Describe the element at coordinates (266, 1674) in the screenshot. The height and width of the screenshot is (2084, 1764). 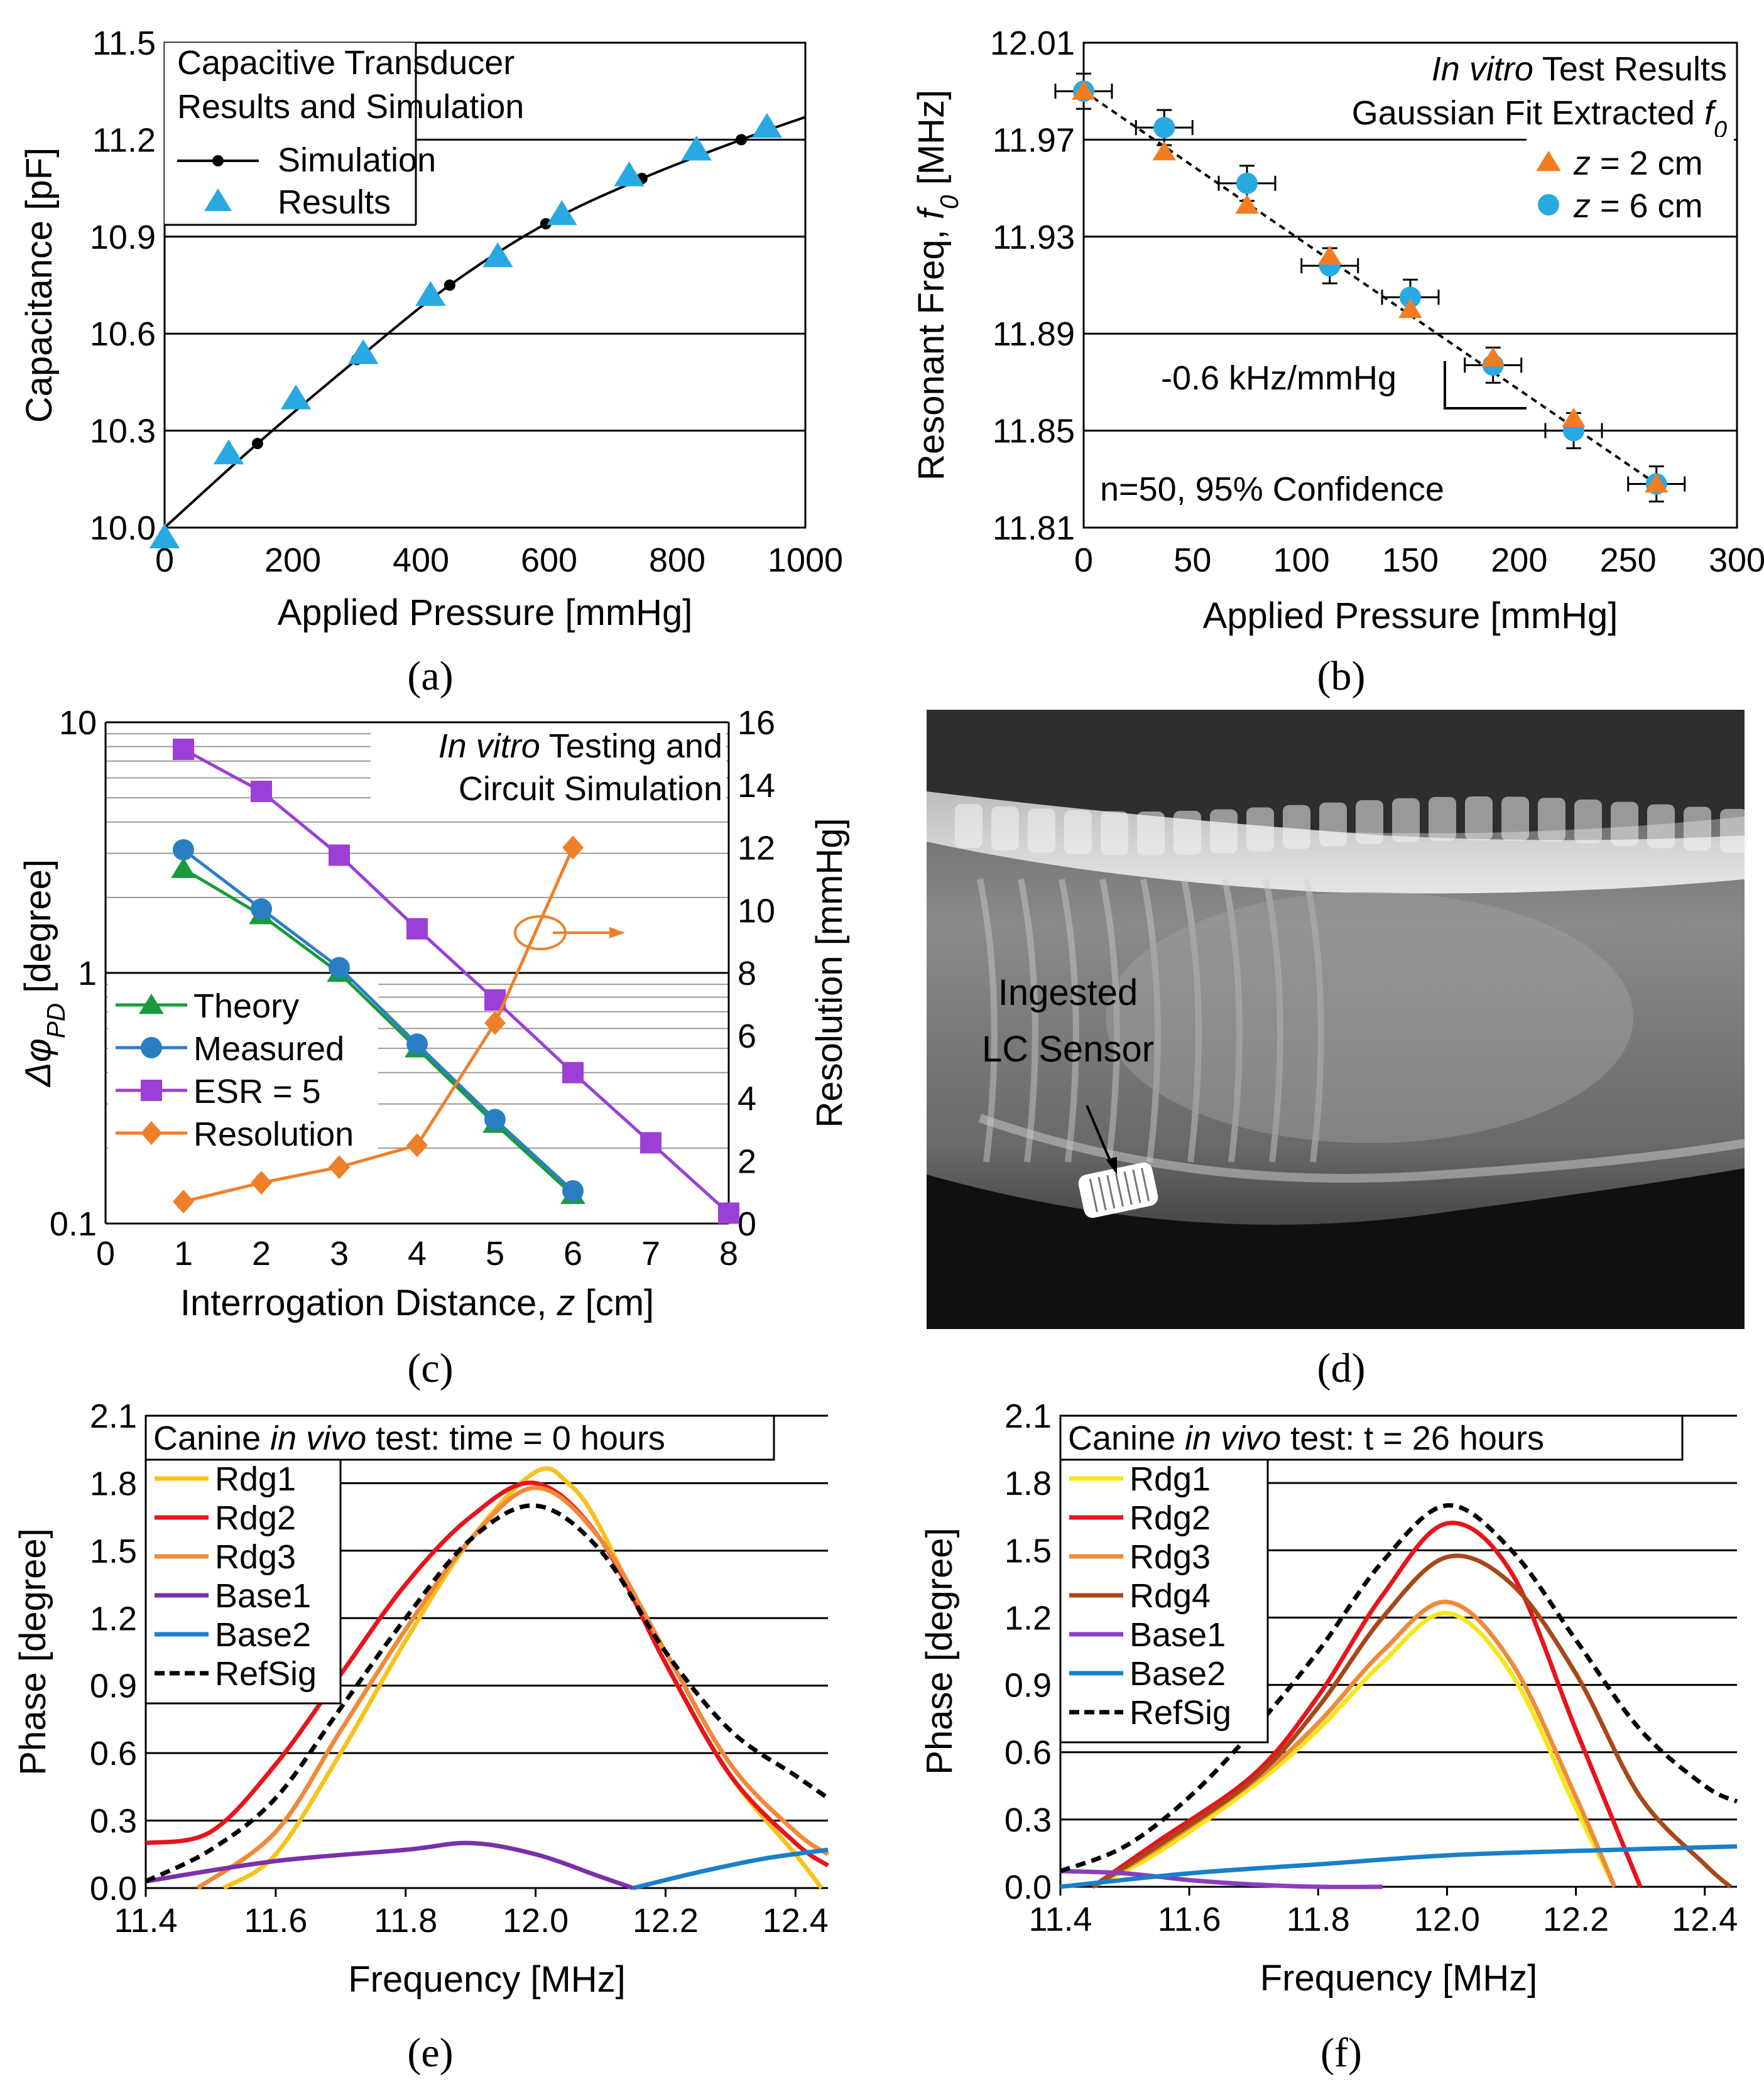
I see `legend-label: RefSig` at that location.